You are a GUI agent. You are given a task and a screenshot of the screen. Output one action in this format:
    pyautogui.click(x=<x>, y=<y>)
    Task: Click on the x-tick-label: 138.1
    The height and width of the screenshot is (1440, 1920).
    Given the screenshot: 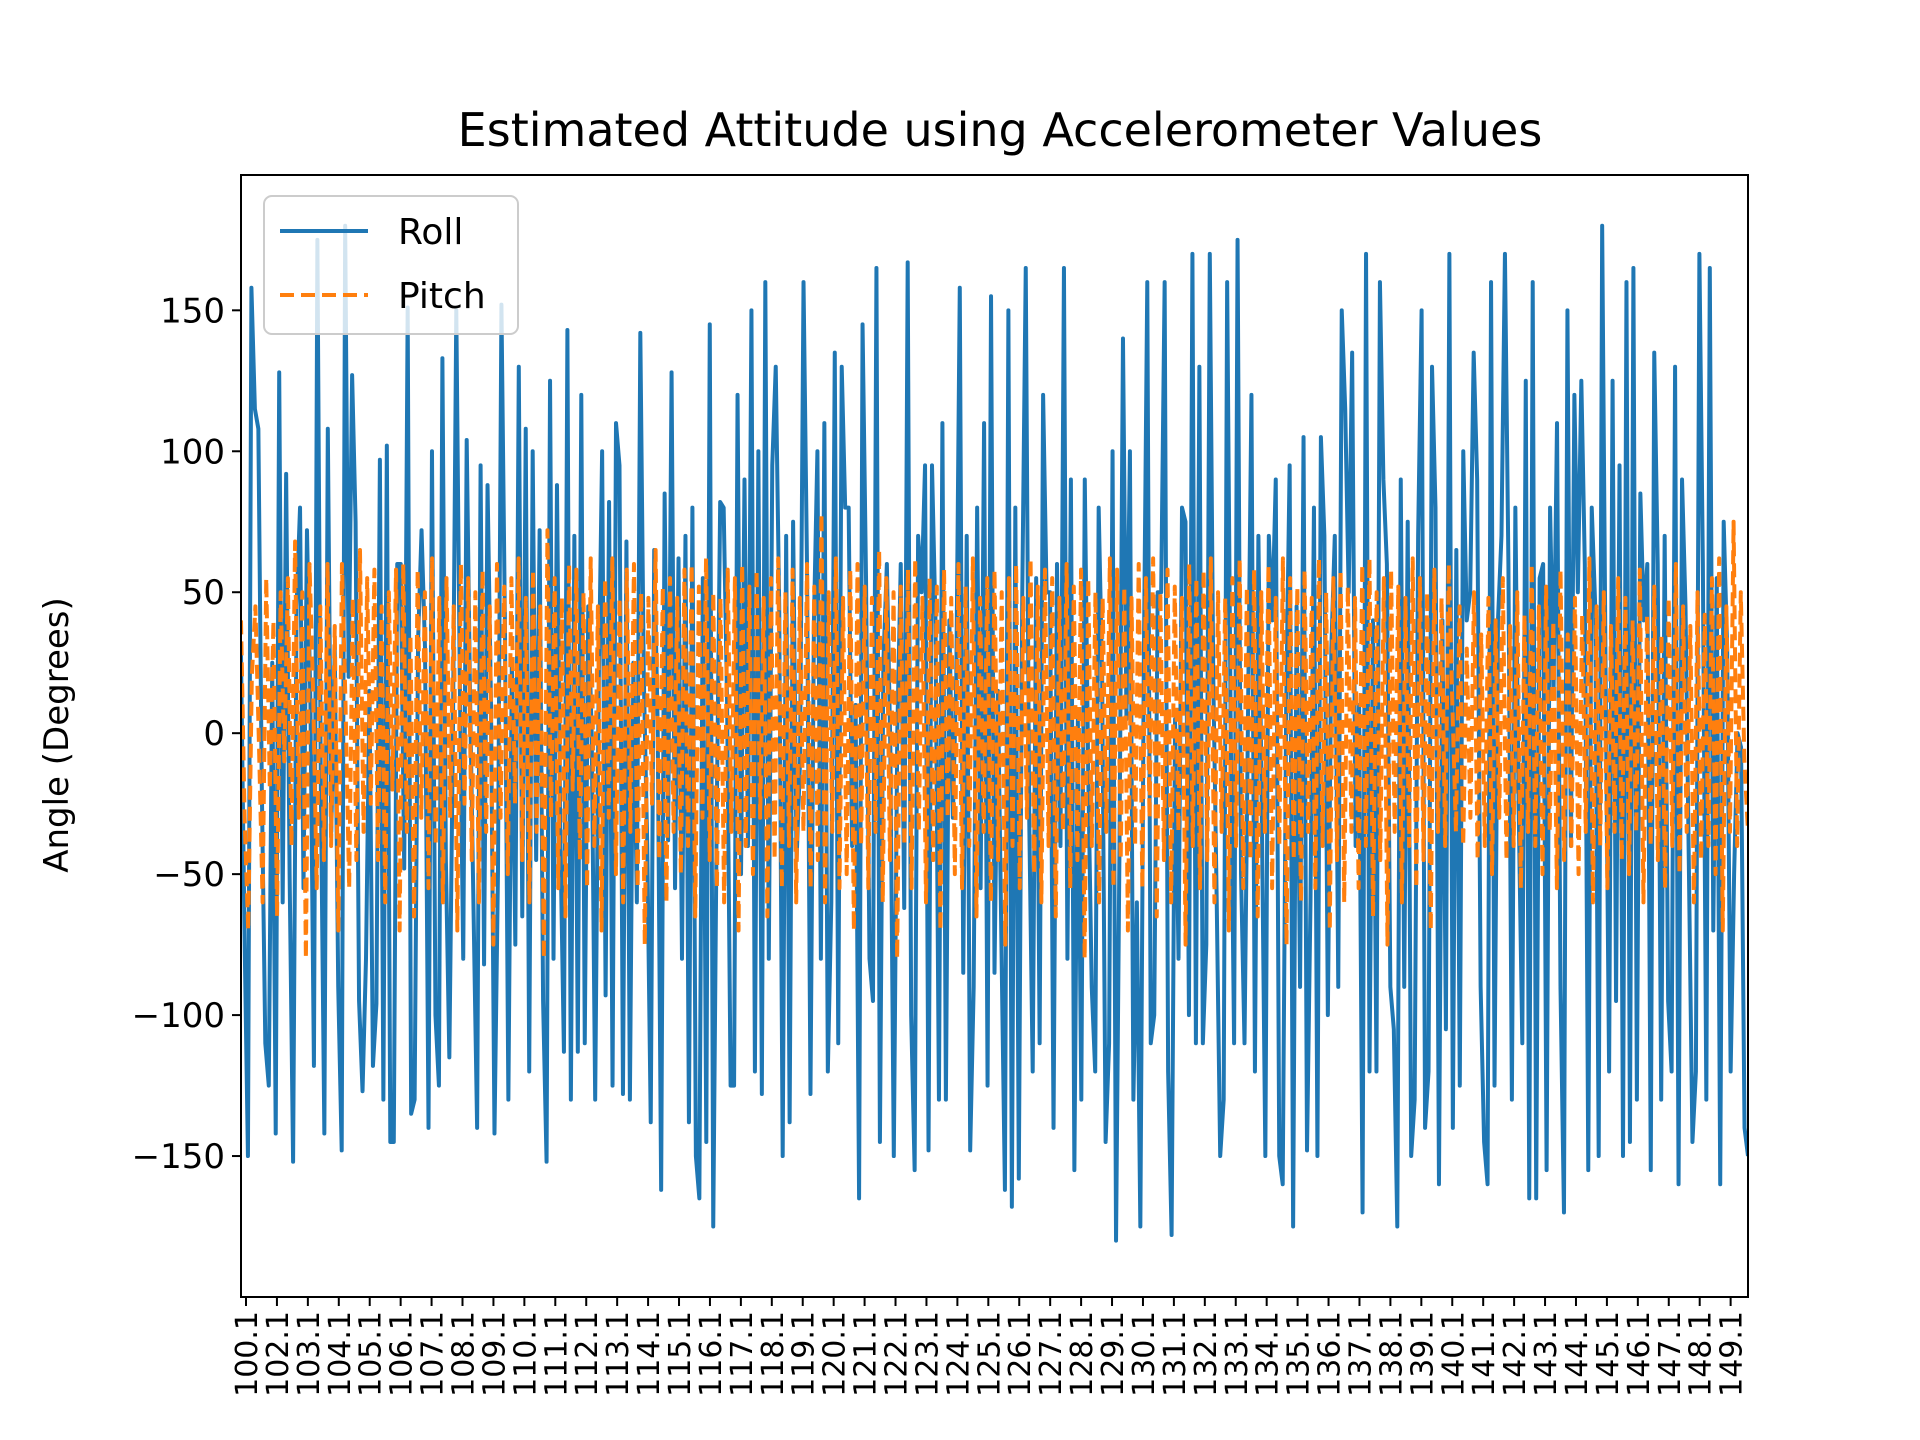 What is the action you would take?
    pyautogui.click(x=1391, y=1354)
    